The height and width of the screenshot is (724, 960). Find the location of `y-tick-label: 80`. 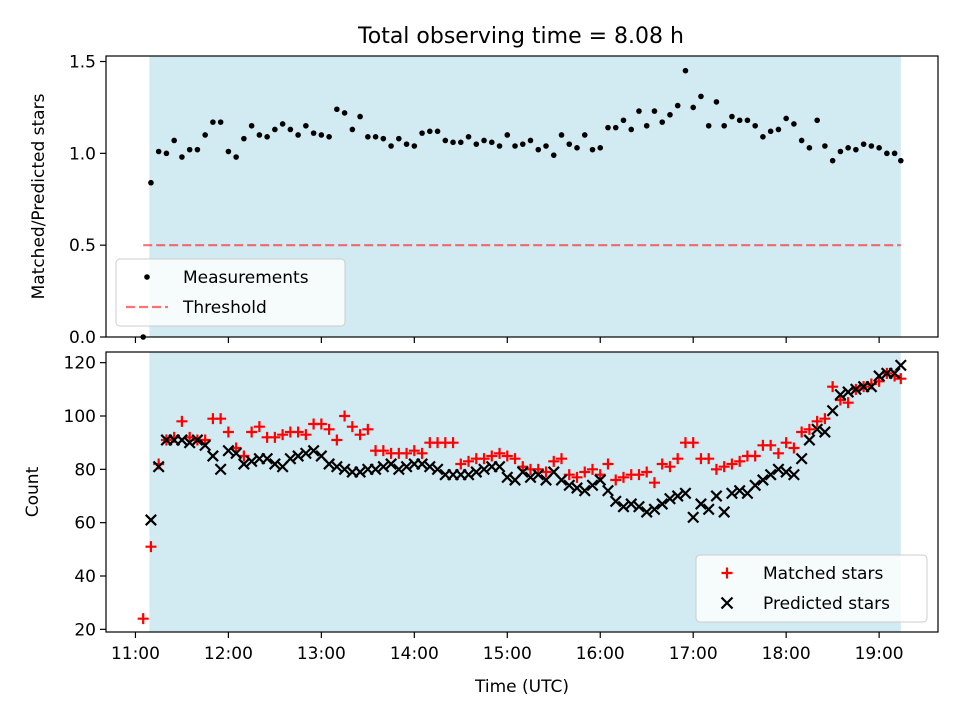

y-tick-label: 80 is located at coordinates (85, 470).